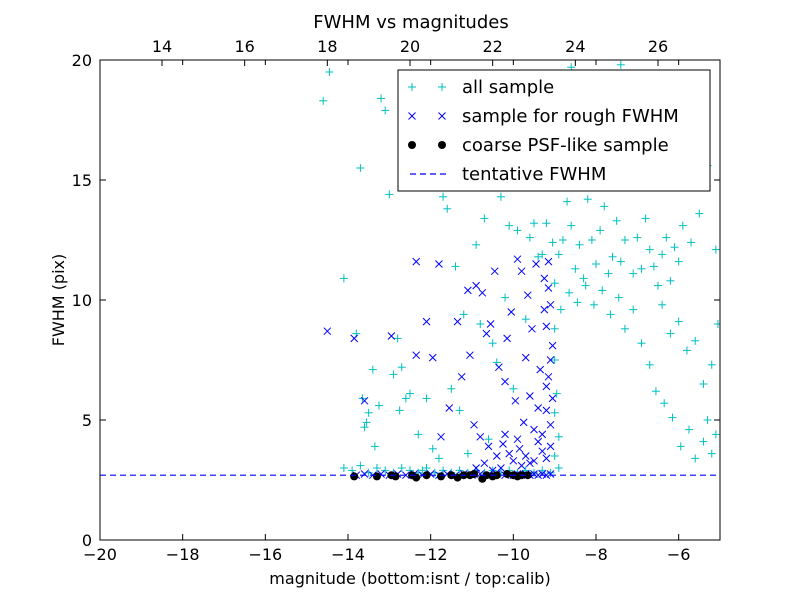 The height and width of the screenshot is (600, 800). I want to click on legend-item: all sample, so click(481, 87).